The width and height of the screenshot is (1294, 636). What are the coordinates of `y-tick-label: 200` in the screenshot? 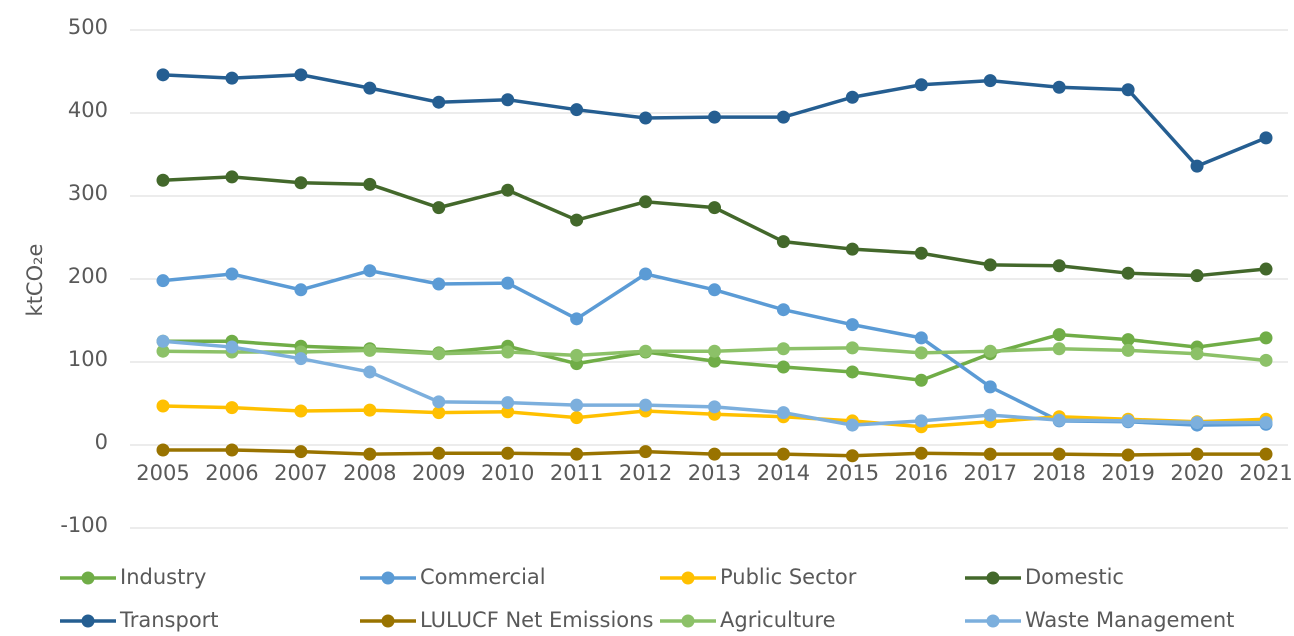 It's located at (88, 276).